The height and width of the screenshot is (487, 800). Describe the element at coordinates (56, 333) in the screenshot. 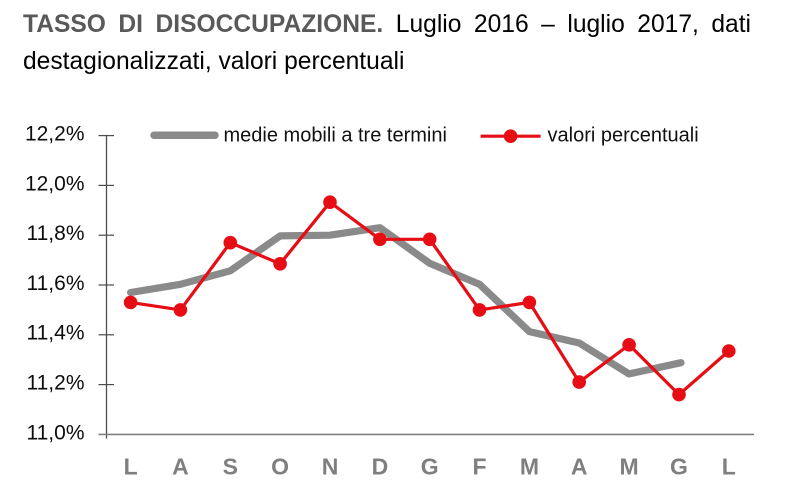

I see `svg-text: 11,4%` at that location.